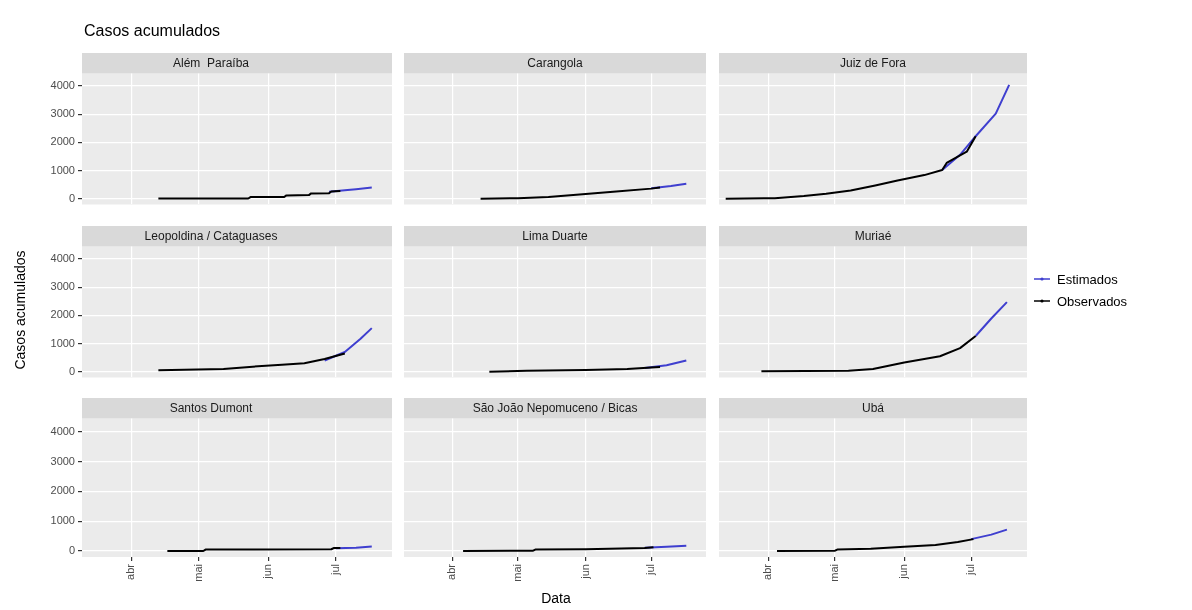 This screenshot has height=610, width=1192. I want to click on chart-title: Leopoldina / Cataguases, so click(211, 235).